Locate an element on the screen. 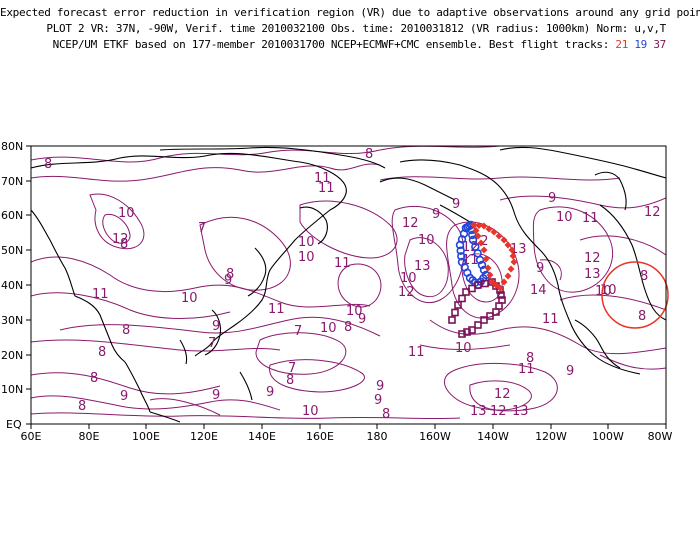 This screenshot has width=700, height=540. lon-label: 160E is located at coordinates (320, 436).